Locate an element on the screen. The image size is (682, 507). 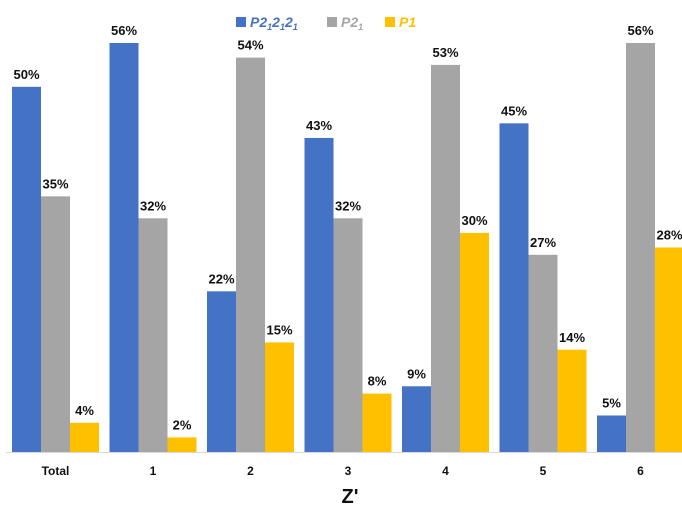
data-label-series-2-total: 4% is located at coordinates (84, 410).